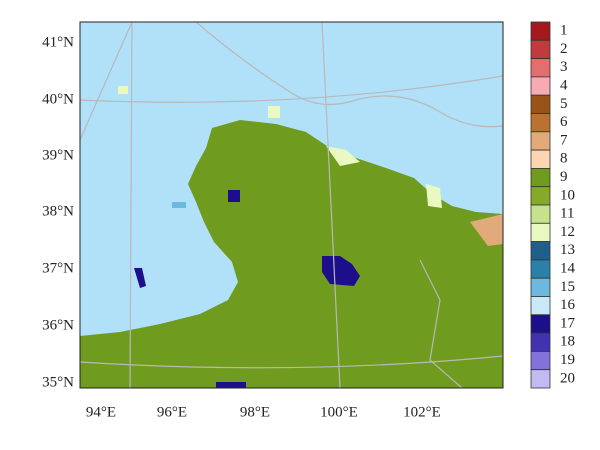  I want to click on legend-label: 2, so click(564, 49).